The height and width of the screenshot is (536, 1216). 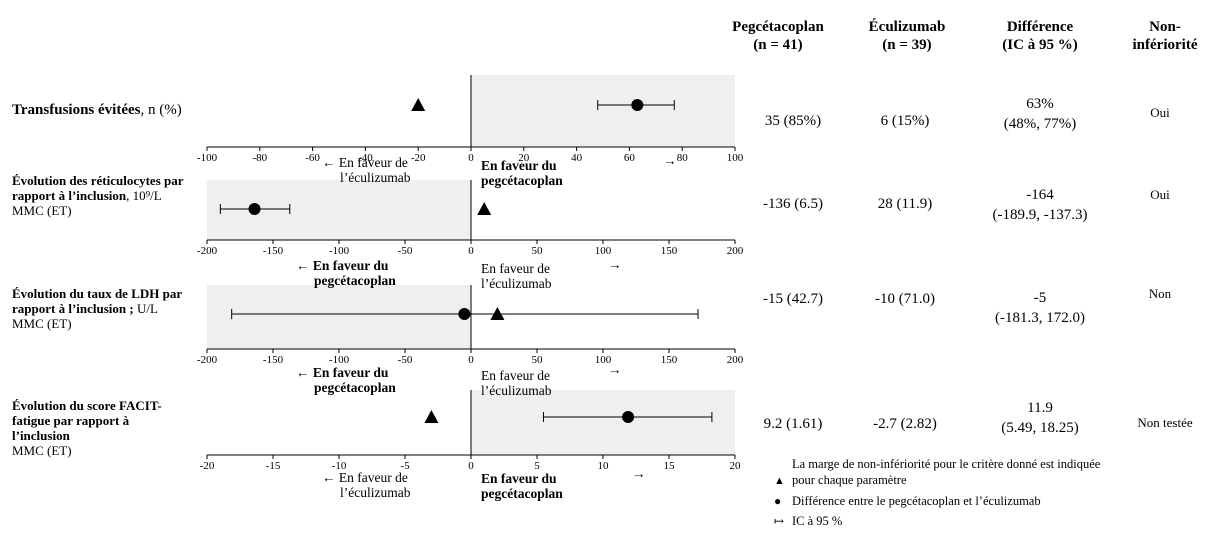 What do you see at coordinates (577, 158) in the screenshot?
I see `x-tick-label-1-7: 40` at bounding box center [577, 158].